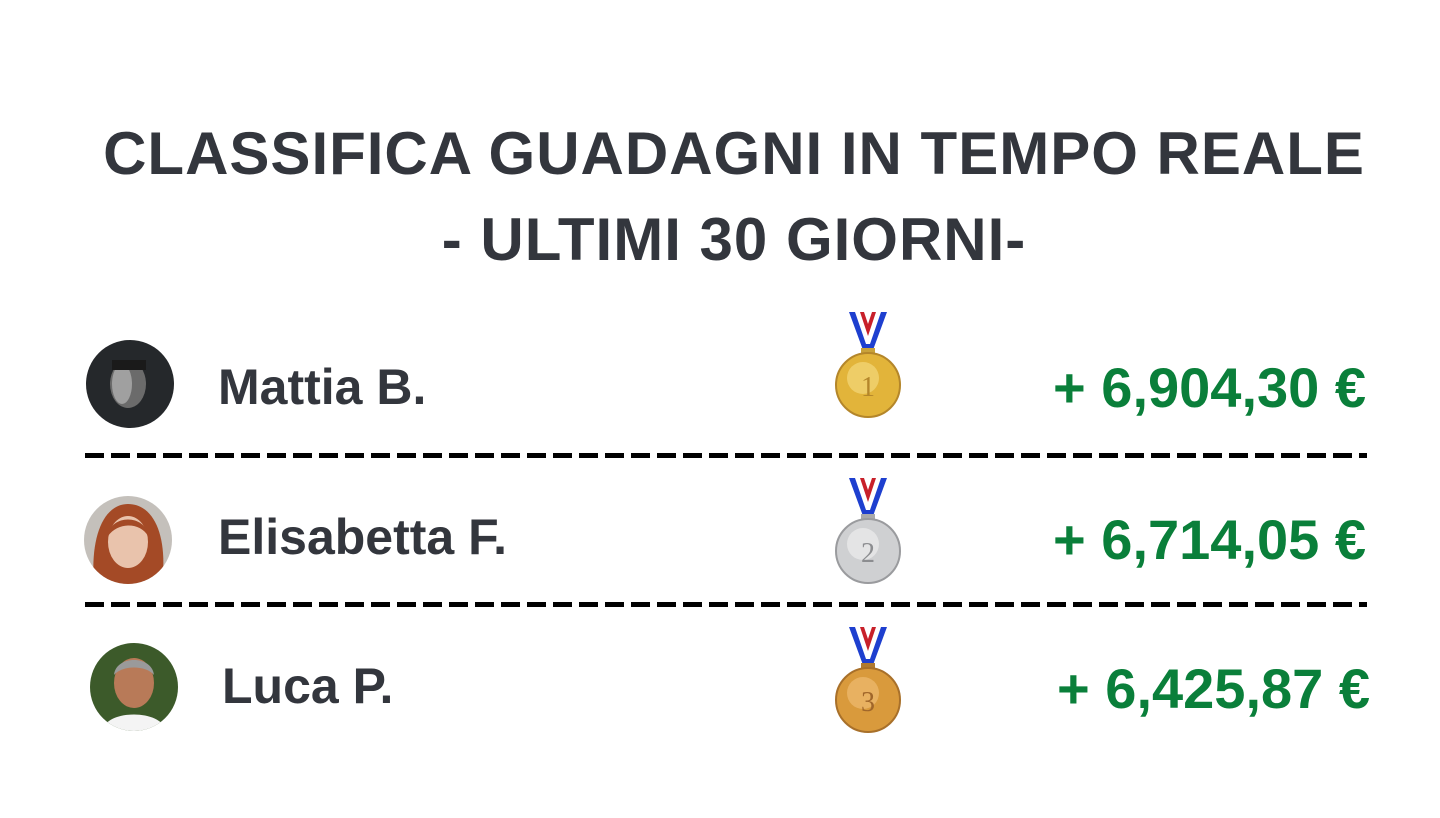 The height and width of the screenshot is (818, 1440). I want to click on earnings-amount: + 6,714,05 €, so click(1209, 539).